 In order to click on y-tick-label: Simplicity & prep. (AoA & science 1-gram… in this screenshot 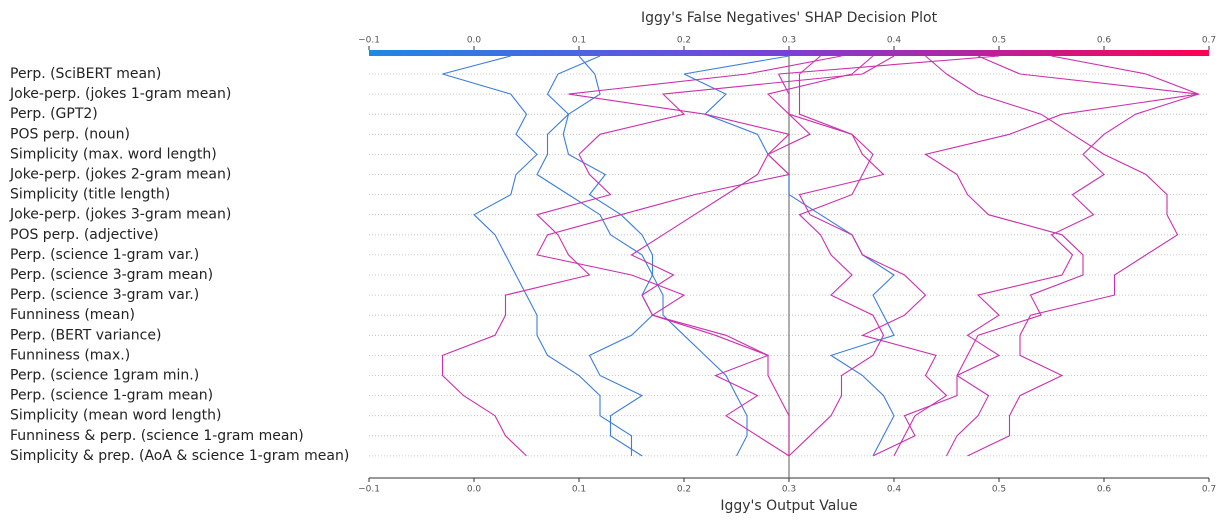, I will do `click(179, 456)`.